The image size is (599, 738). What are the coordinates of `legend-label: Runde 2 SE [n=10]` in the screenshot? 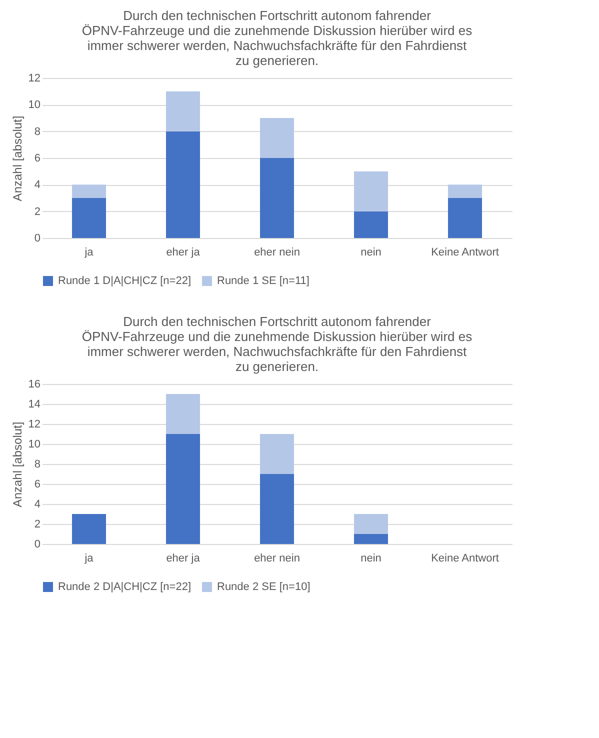 It's located at (263, 587).